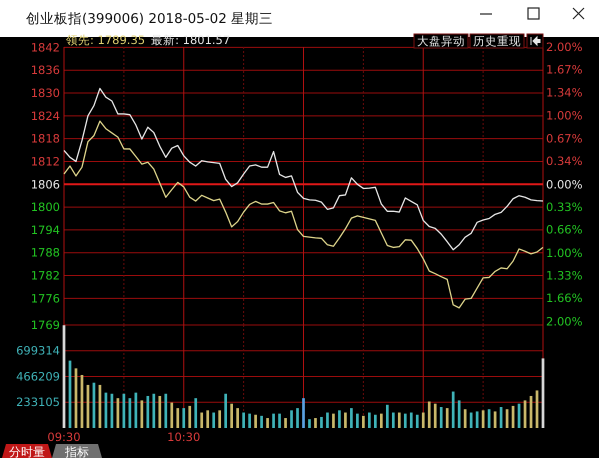  I want to click on text: 分时量, so click(27, 451).